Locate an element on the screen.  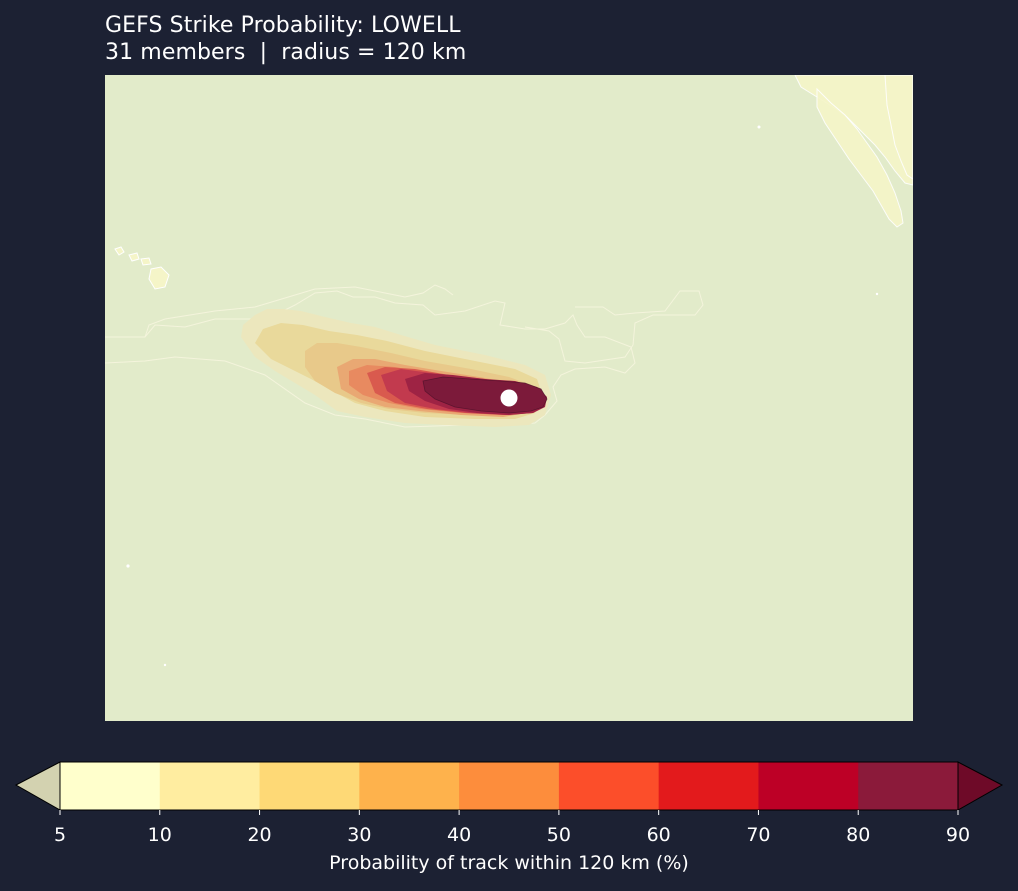
colorbar: 5 10 20 30 40 50 60 70 80 90 is located at coordinates (509, 803).